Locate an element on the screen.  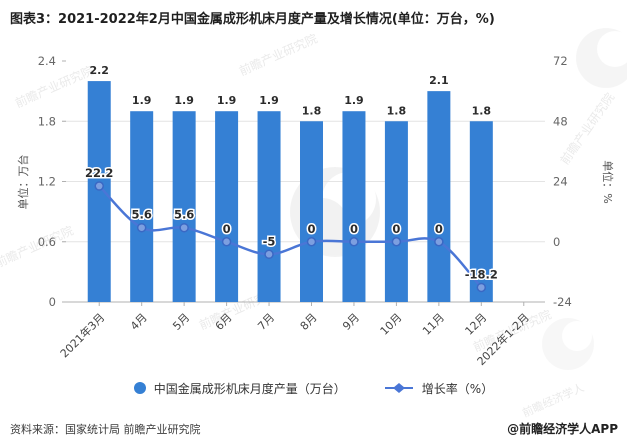
x-axis-label: 6月 is located at coordinates (224, 322).